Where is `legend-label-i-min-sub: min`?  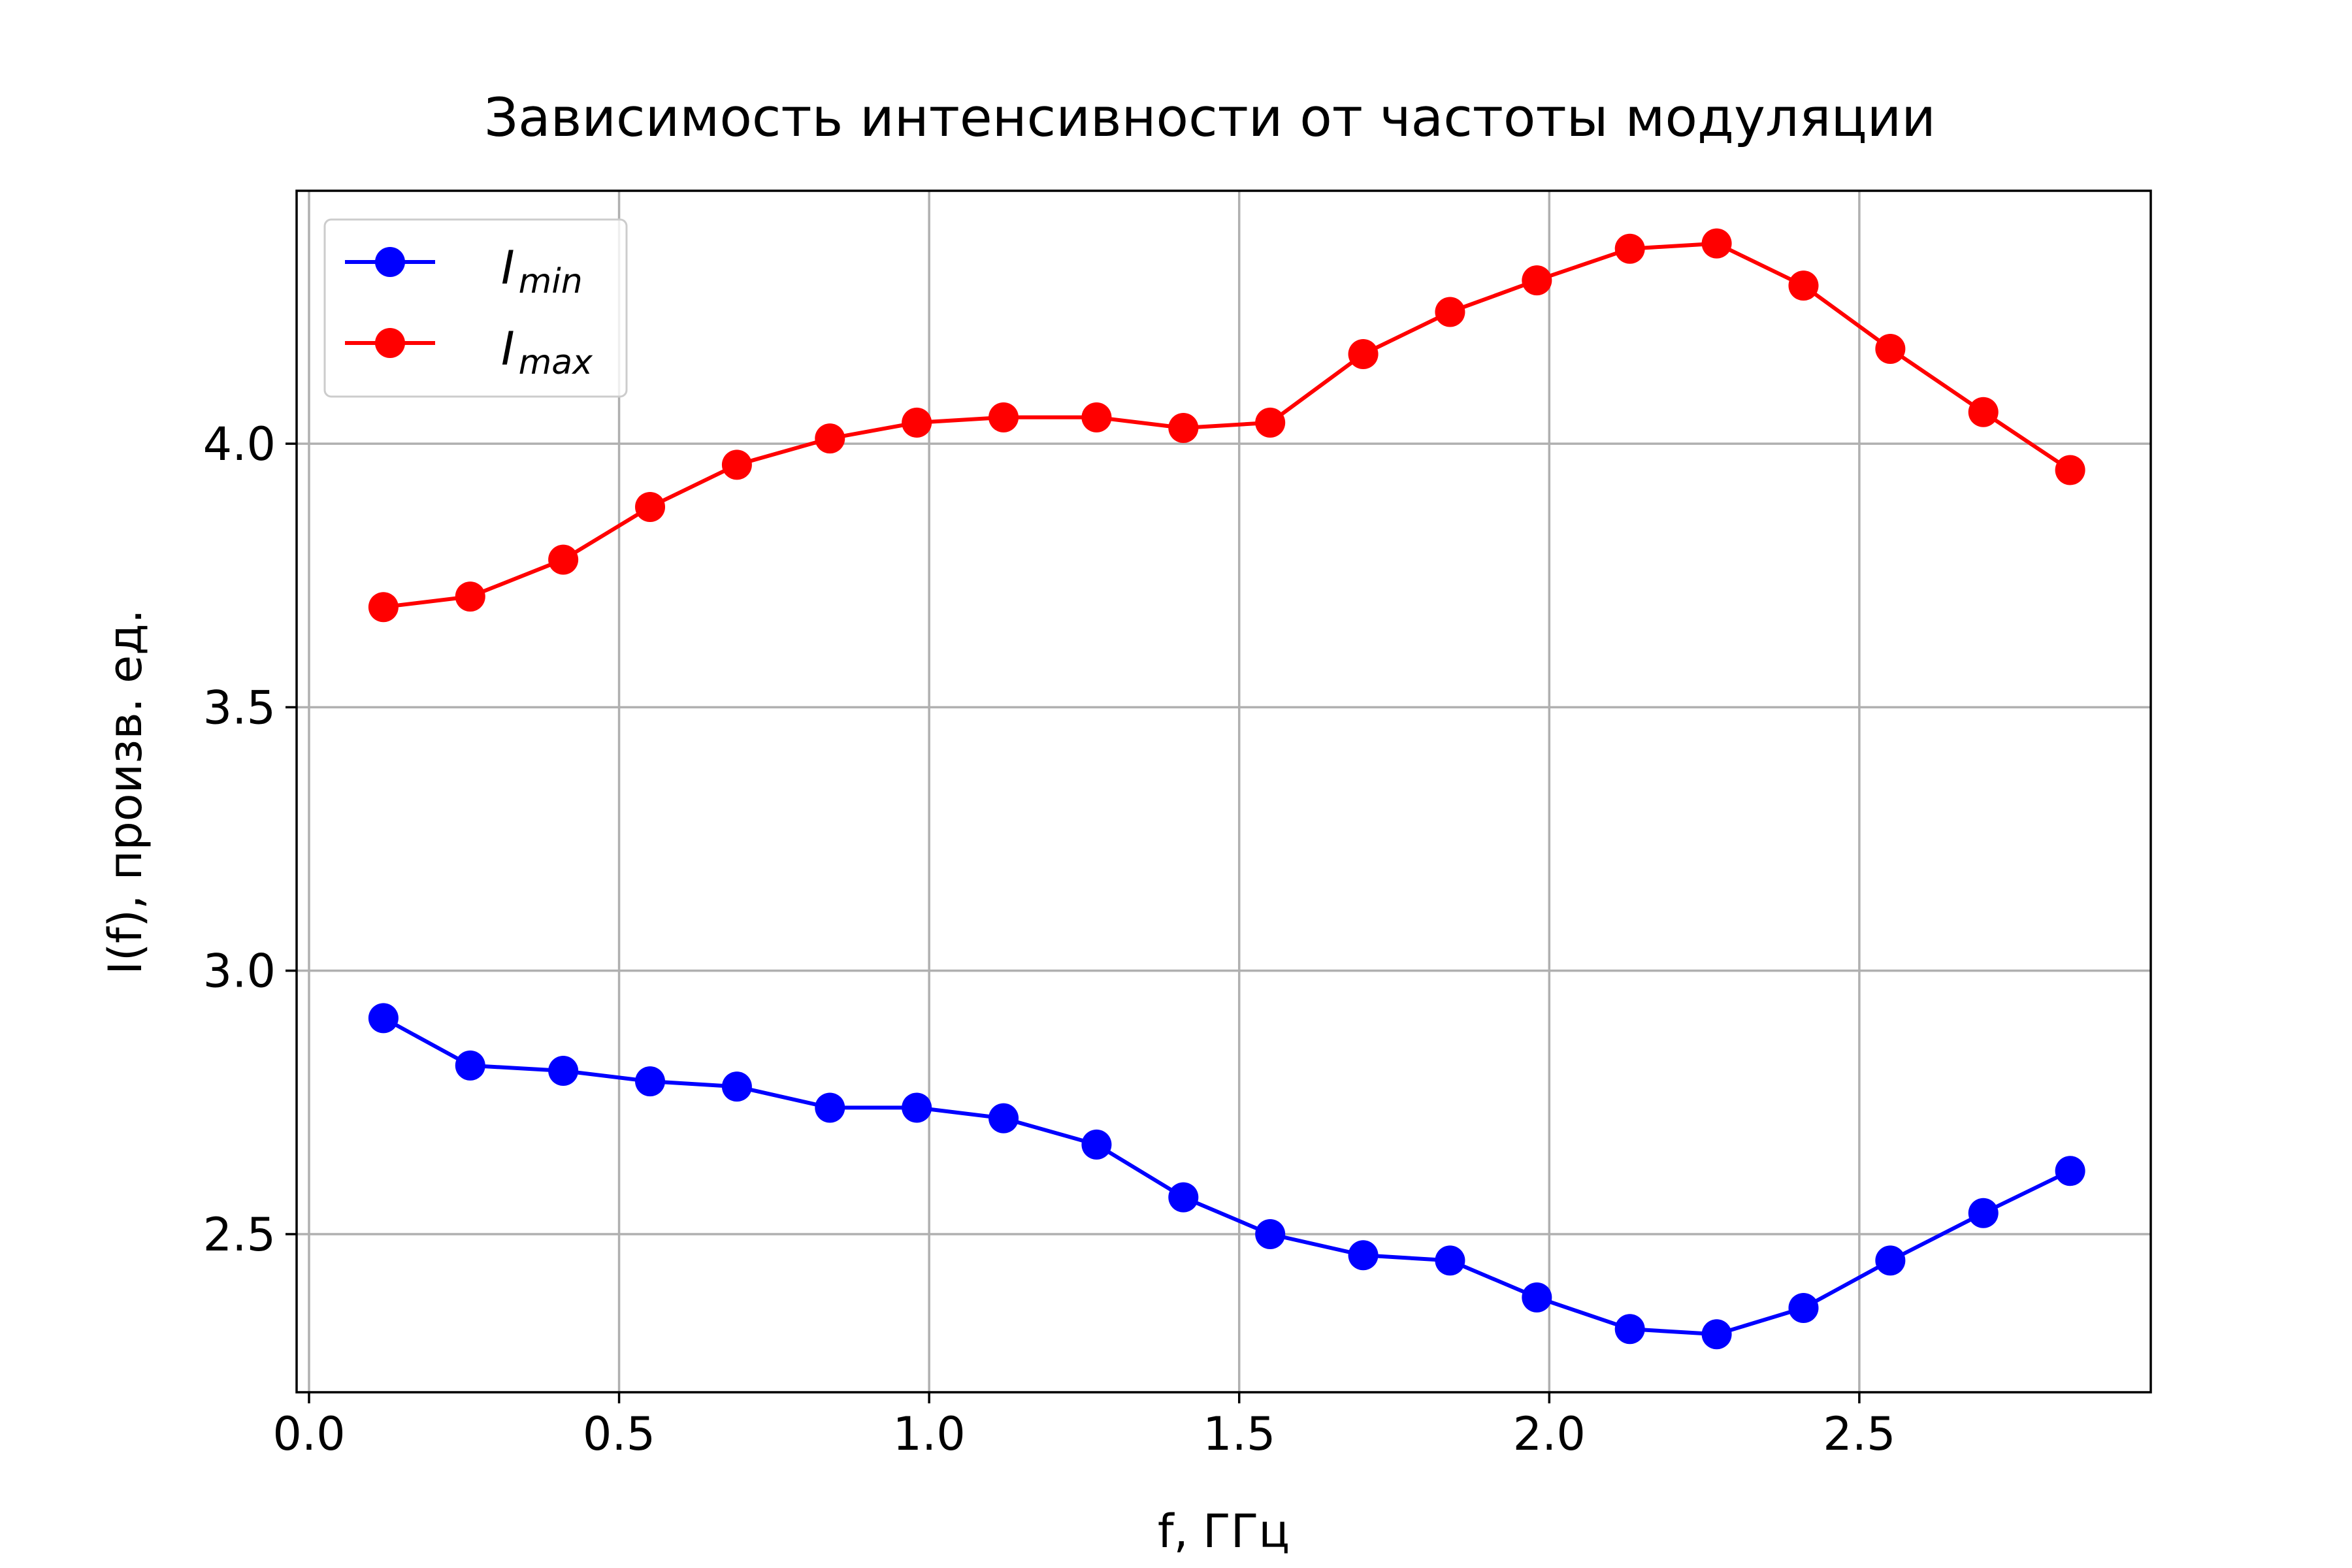
legend-label-i-min-sub: min is located at coordinates (551, 281).